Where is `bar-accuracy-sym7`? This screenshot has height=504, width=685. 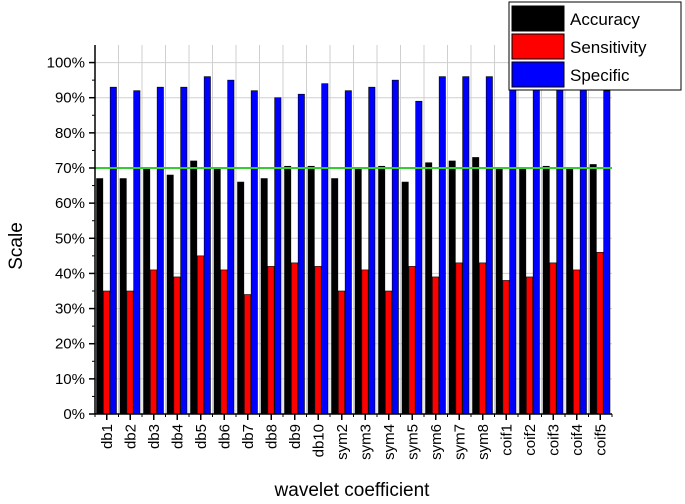 bar-accuracy-sym7 is located at coordinates (452, 287).